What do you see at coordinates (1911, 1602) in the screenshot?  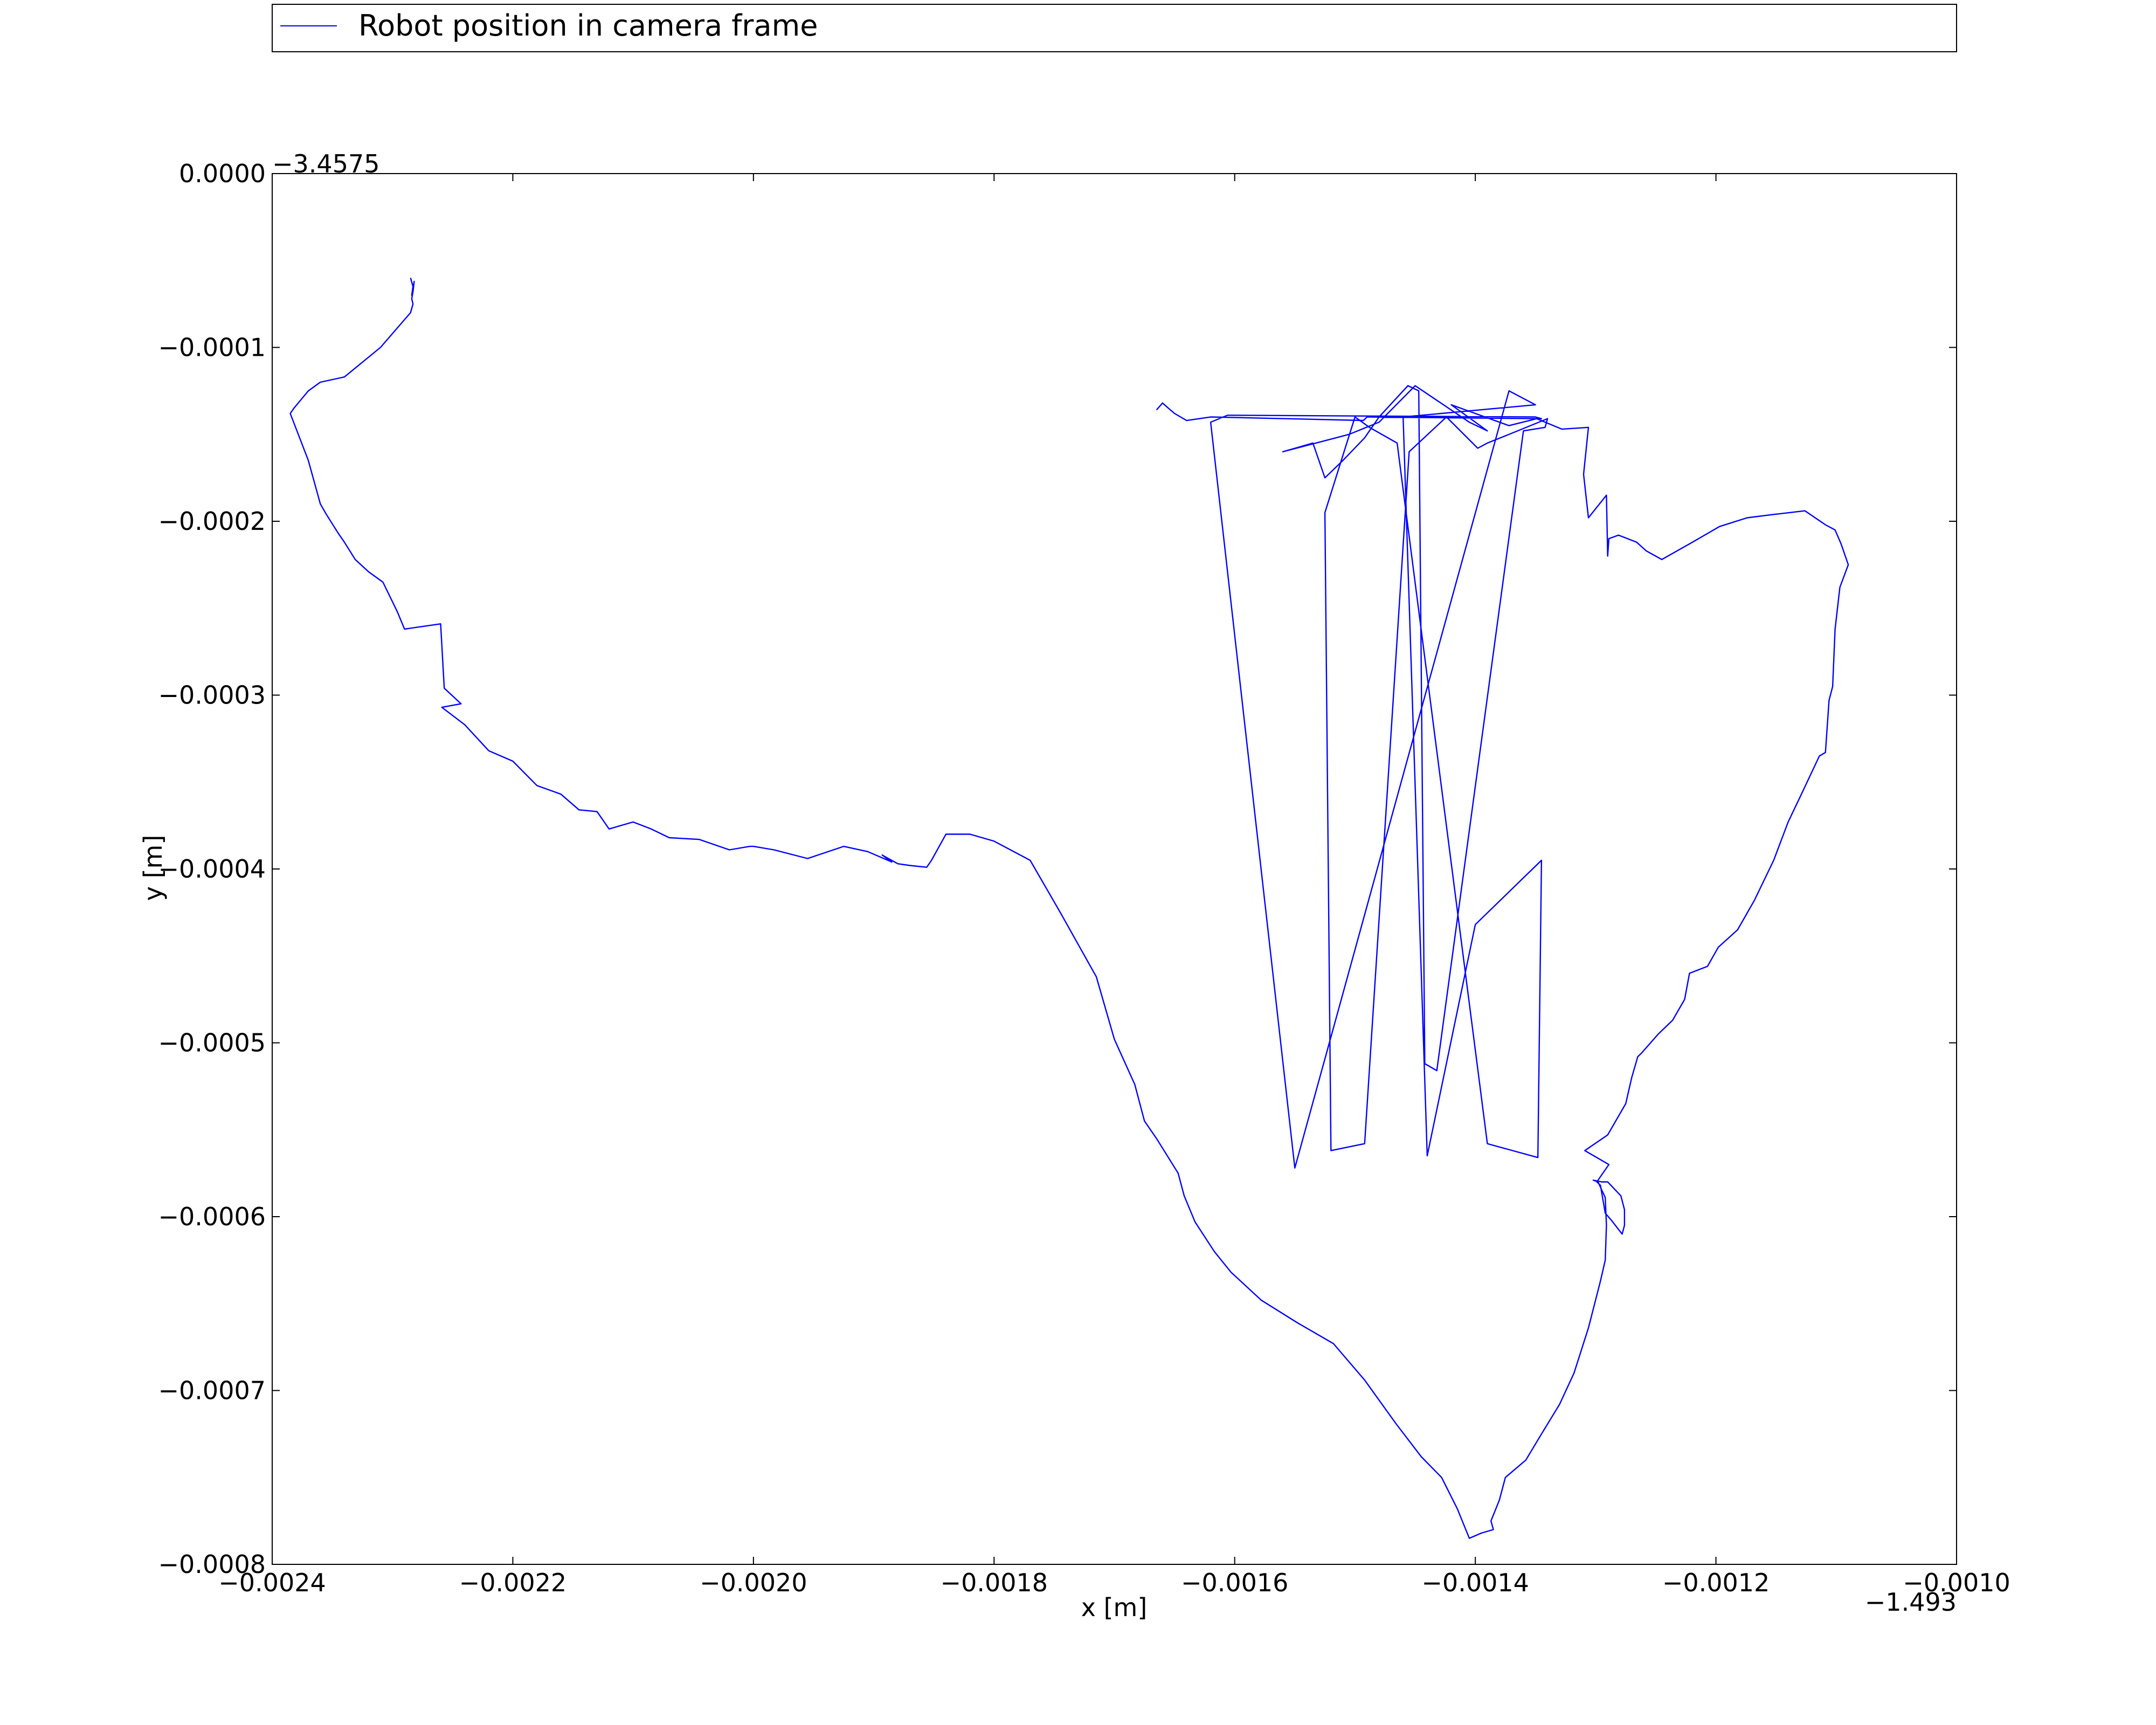 I see `x-offset-label: −1.493` at bounding box center [1911, 1602].